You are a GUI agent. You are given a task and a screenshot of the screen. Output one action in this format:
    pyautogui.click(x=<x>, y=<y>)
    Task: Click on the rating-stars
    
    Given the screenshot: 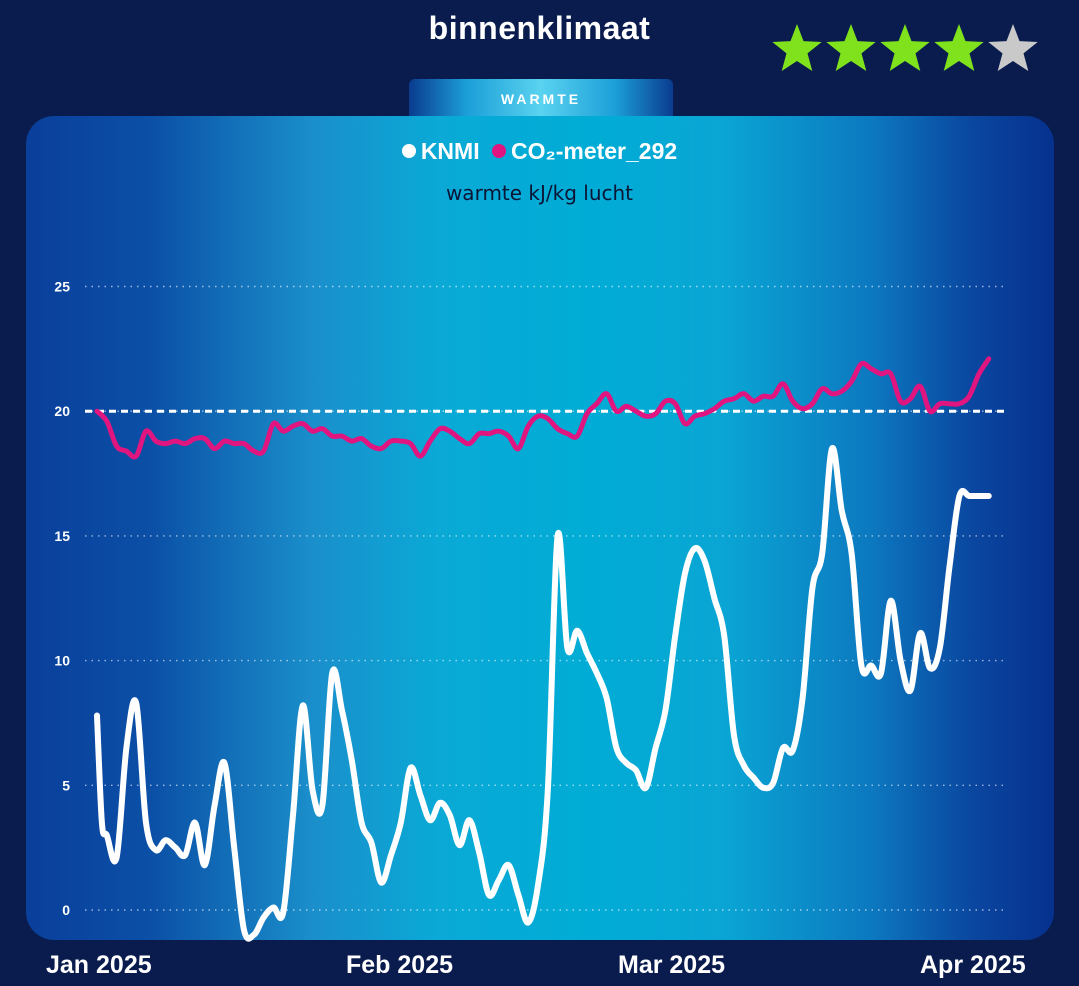 What is the action you would take?
    pyautogui.click(x=905, y=47)
    